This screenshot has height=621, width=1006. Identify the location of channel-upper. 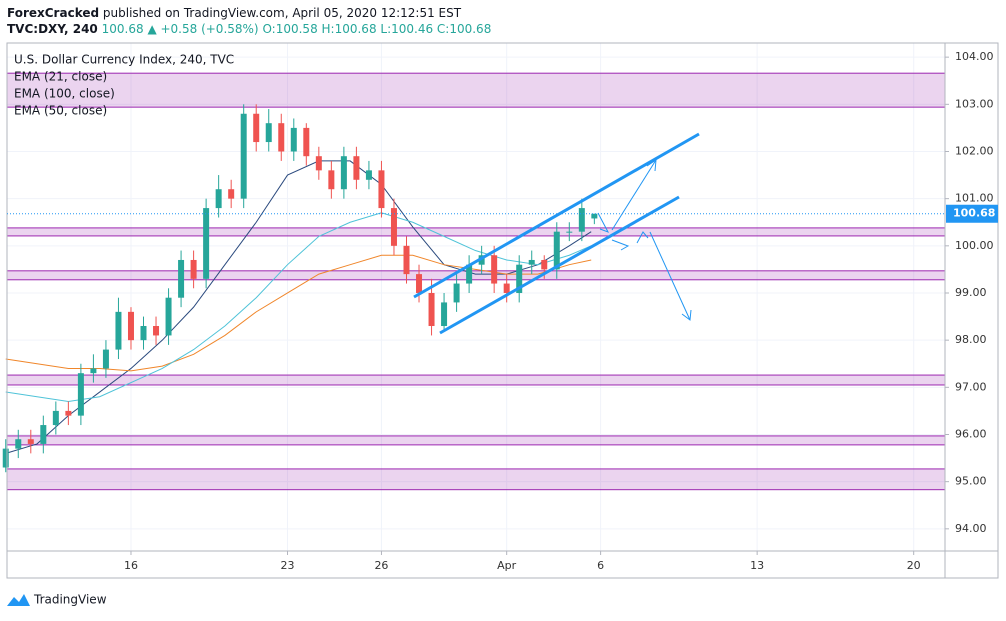
(556, 215).